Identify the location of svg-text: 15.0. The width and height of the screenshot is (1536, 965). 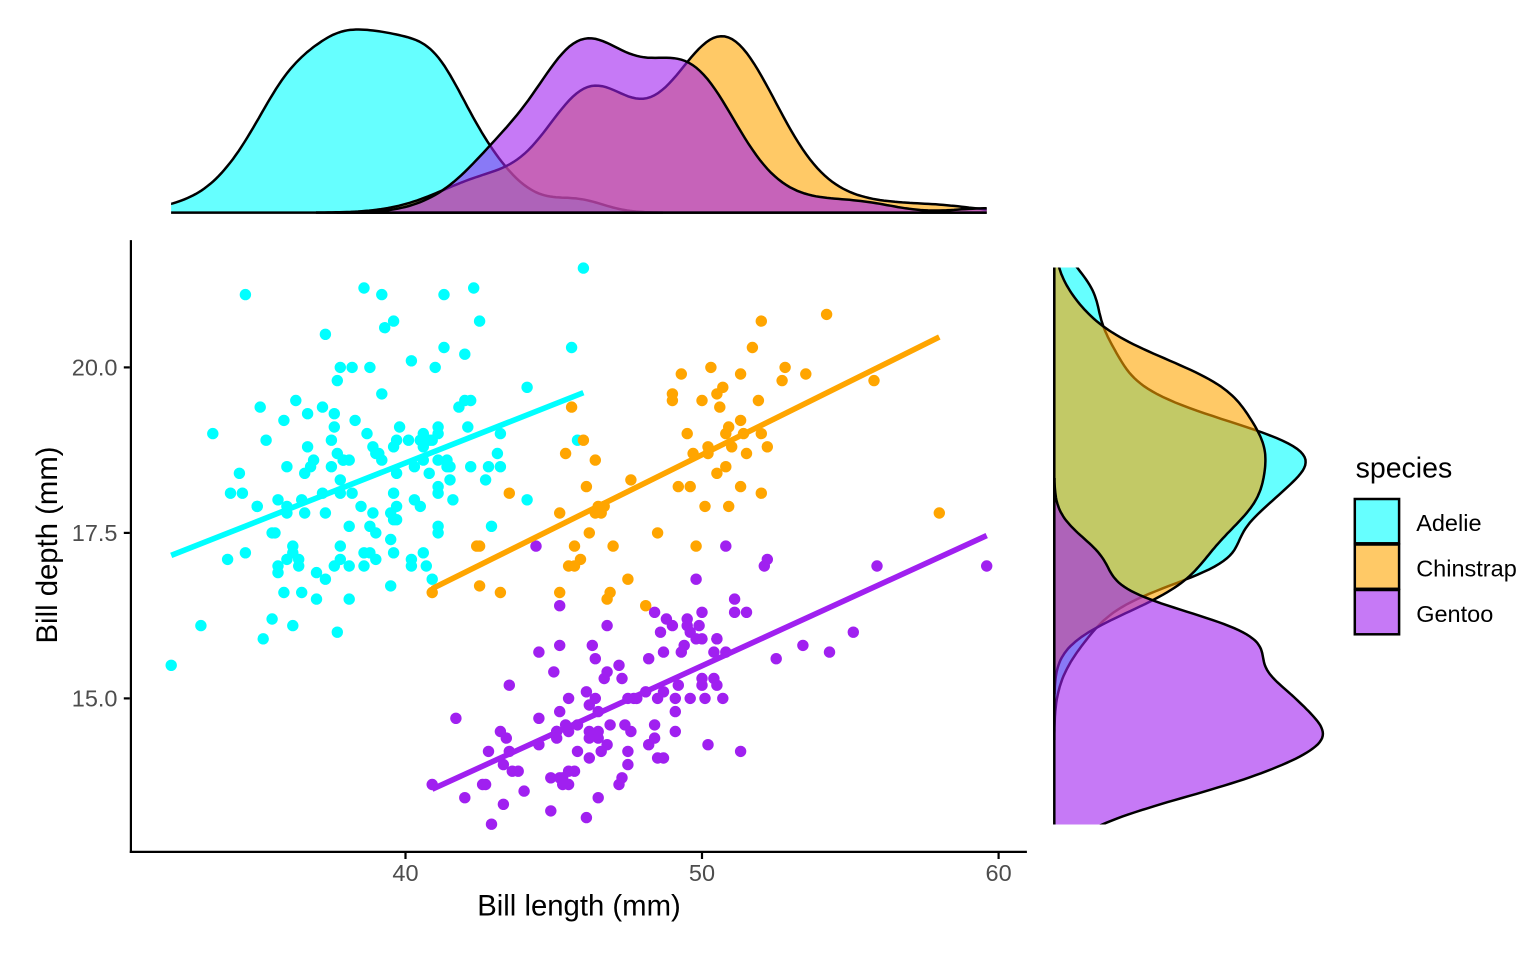
(95, 699).